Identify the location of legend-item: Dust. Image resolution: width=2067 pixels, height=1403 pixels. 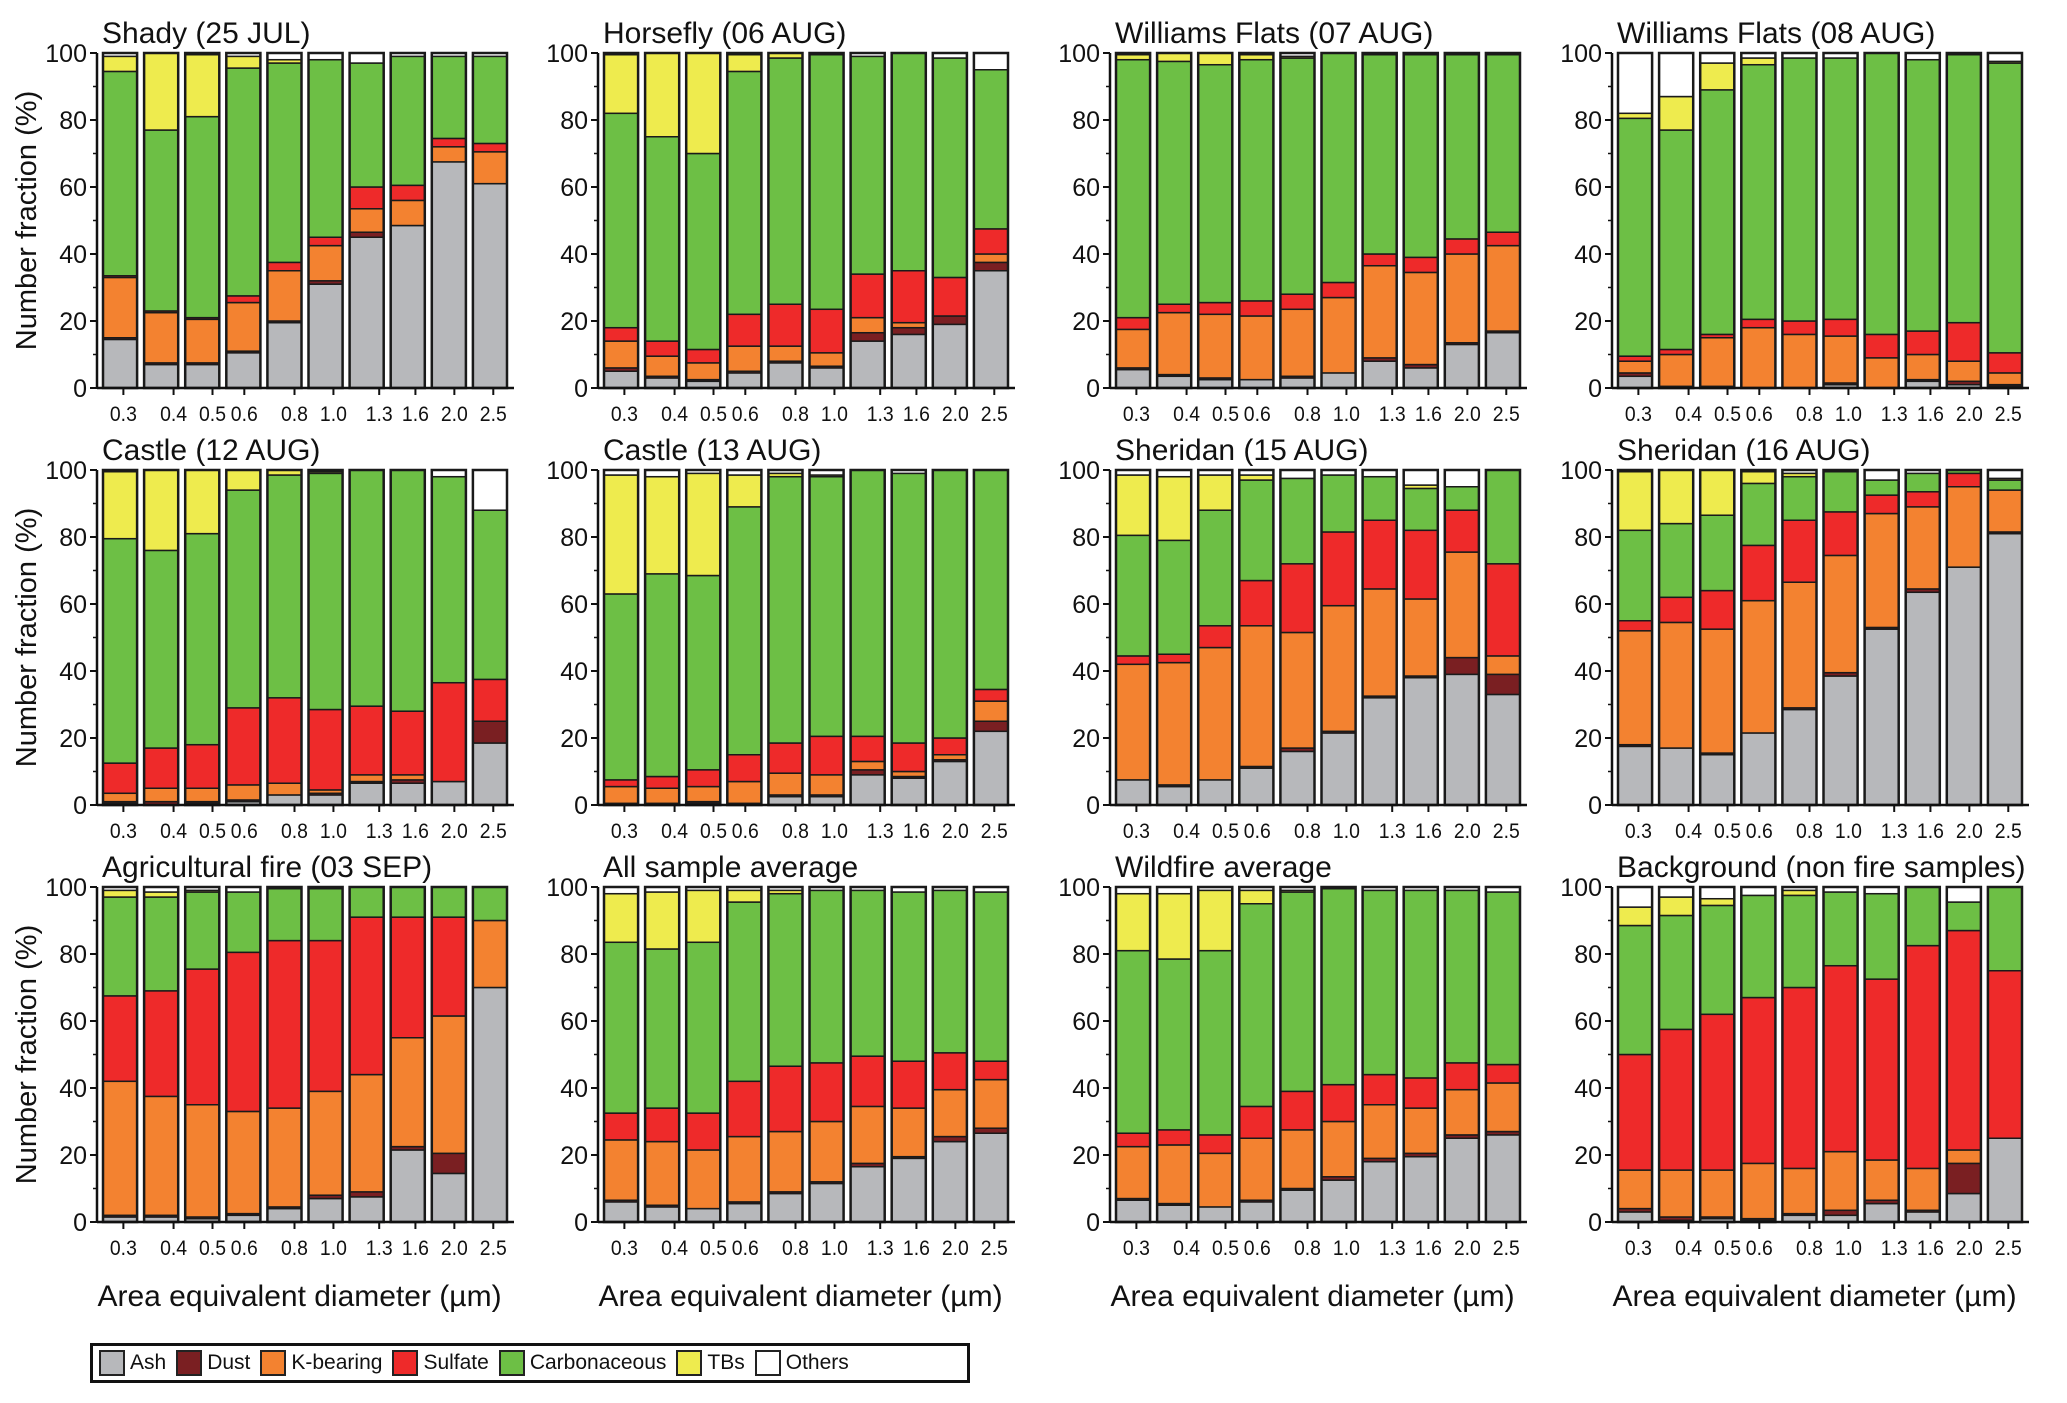
(213, 1363).